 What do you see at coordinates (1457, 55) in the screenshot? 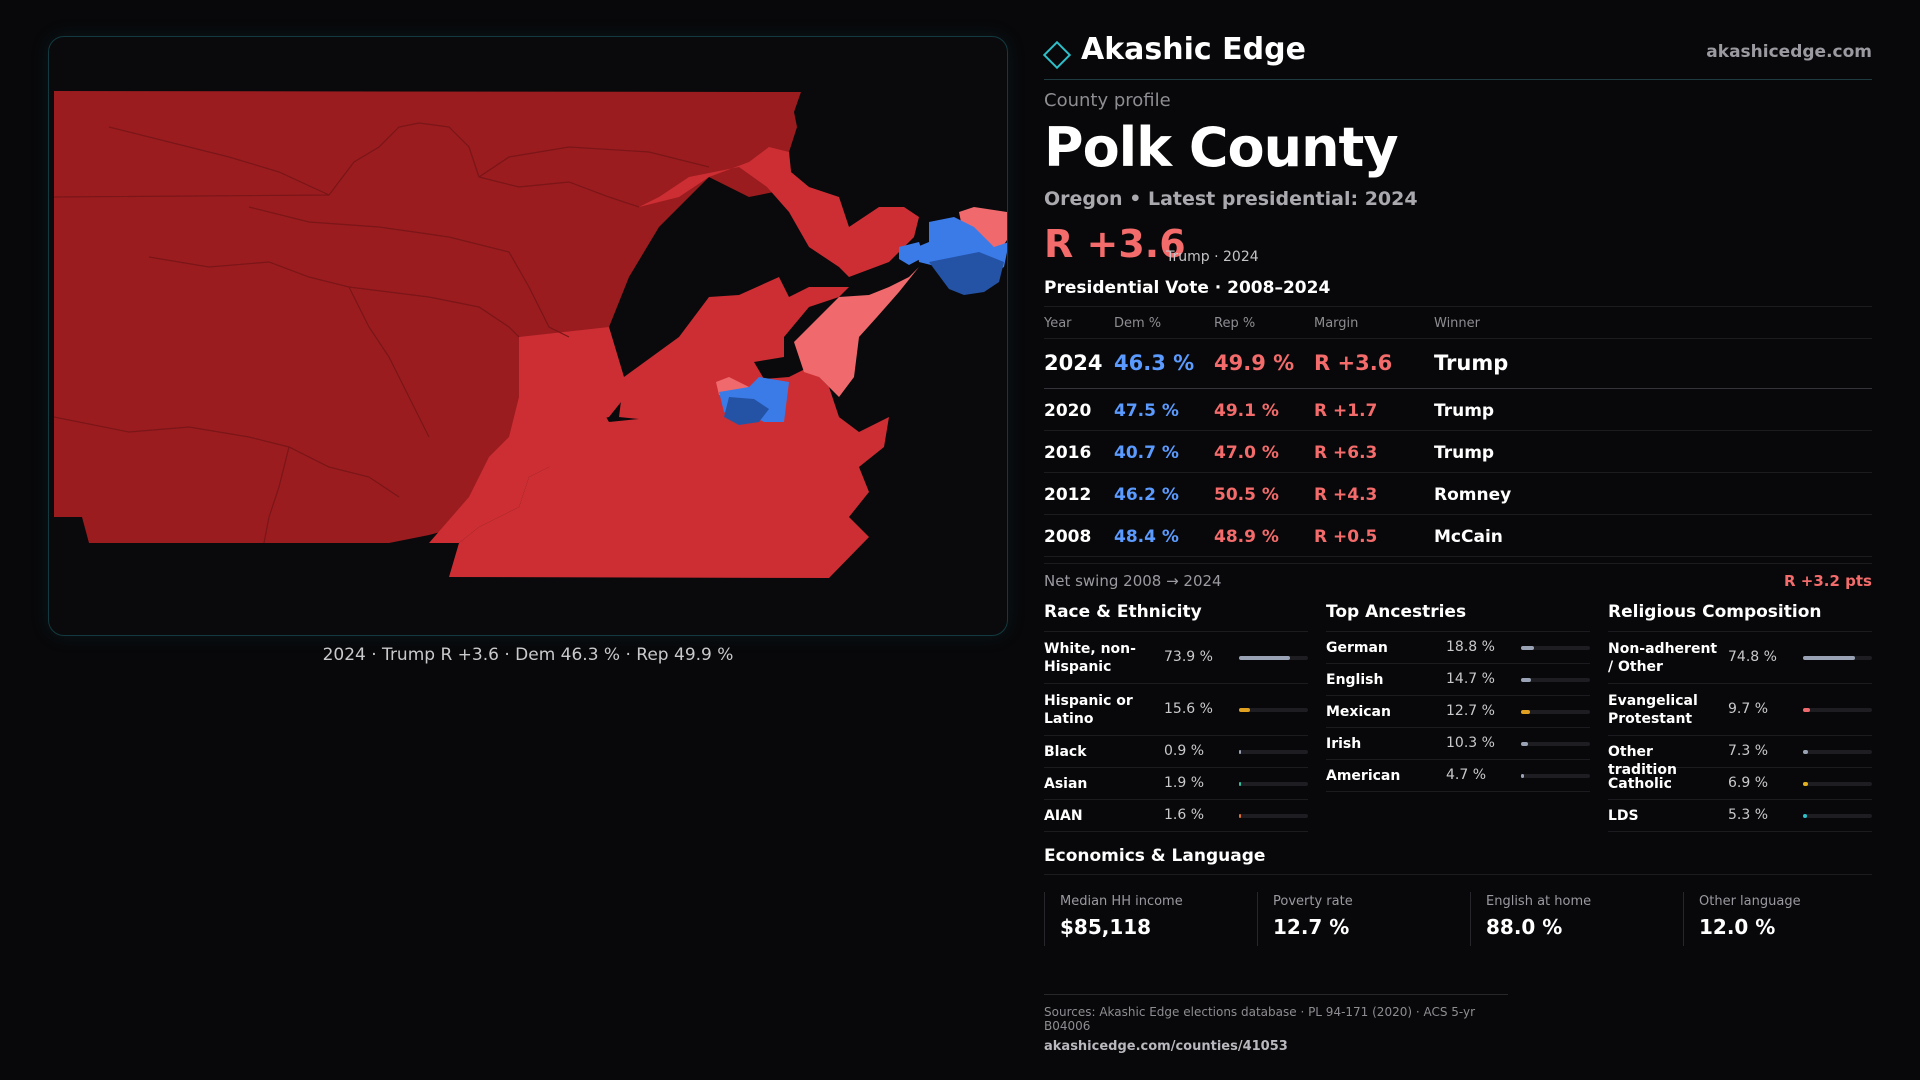
I see `brand-header: Akashic Edge akashicedge.com` at bounding box center [1457, 55].